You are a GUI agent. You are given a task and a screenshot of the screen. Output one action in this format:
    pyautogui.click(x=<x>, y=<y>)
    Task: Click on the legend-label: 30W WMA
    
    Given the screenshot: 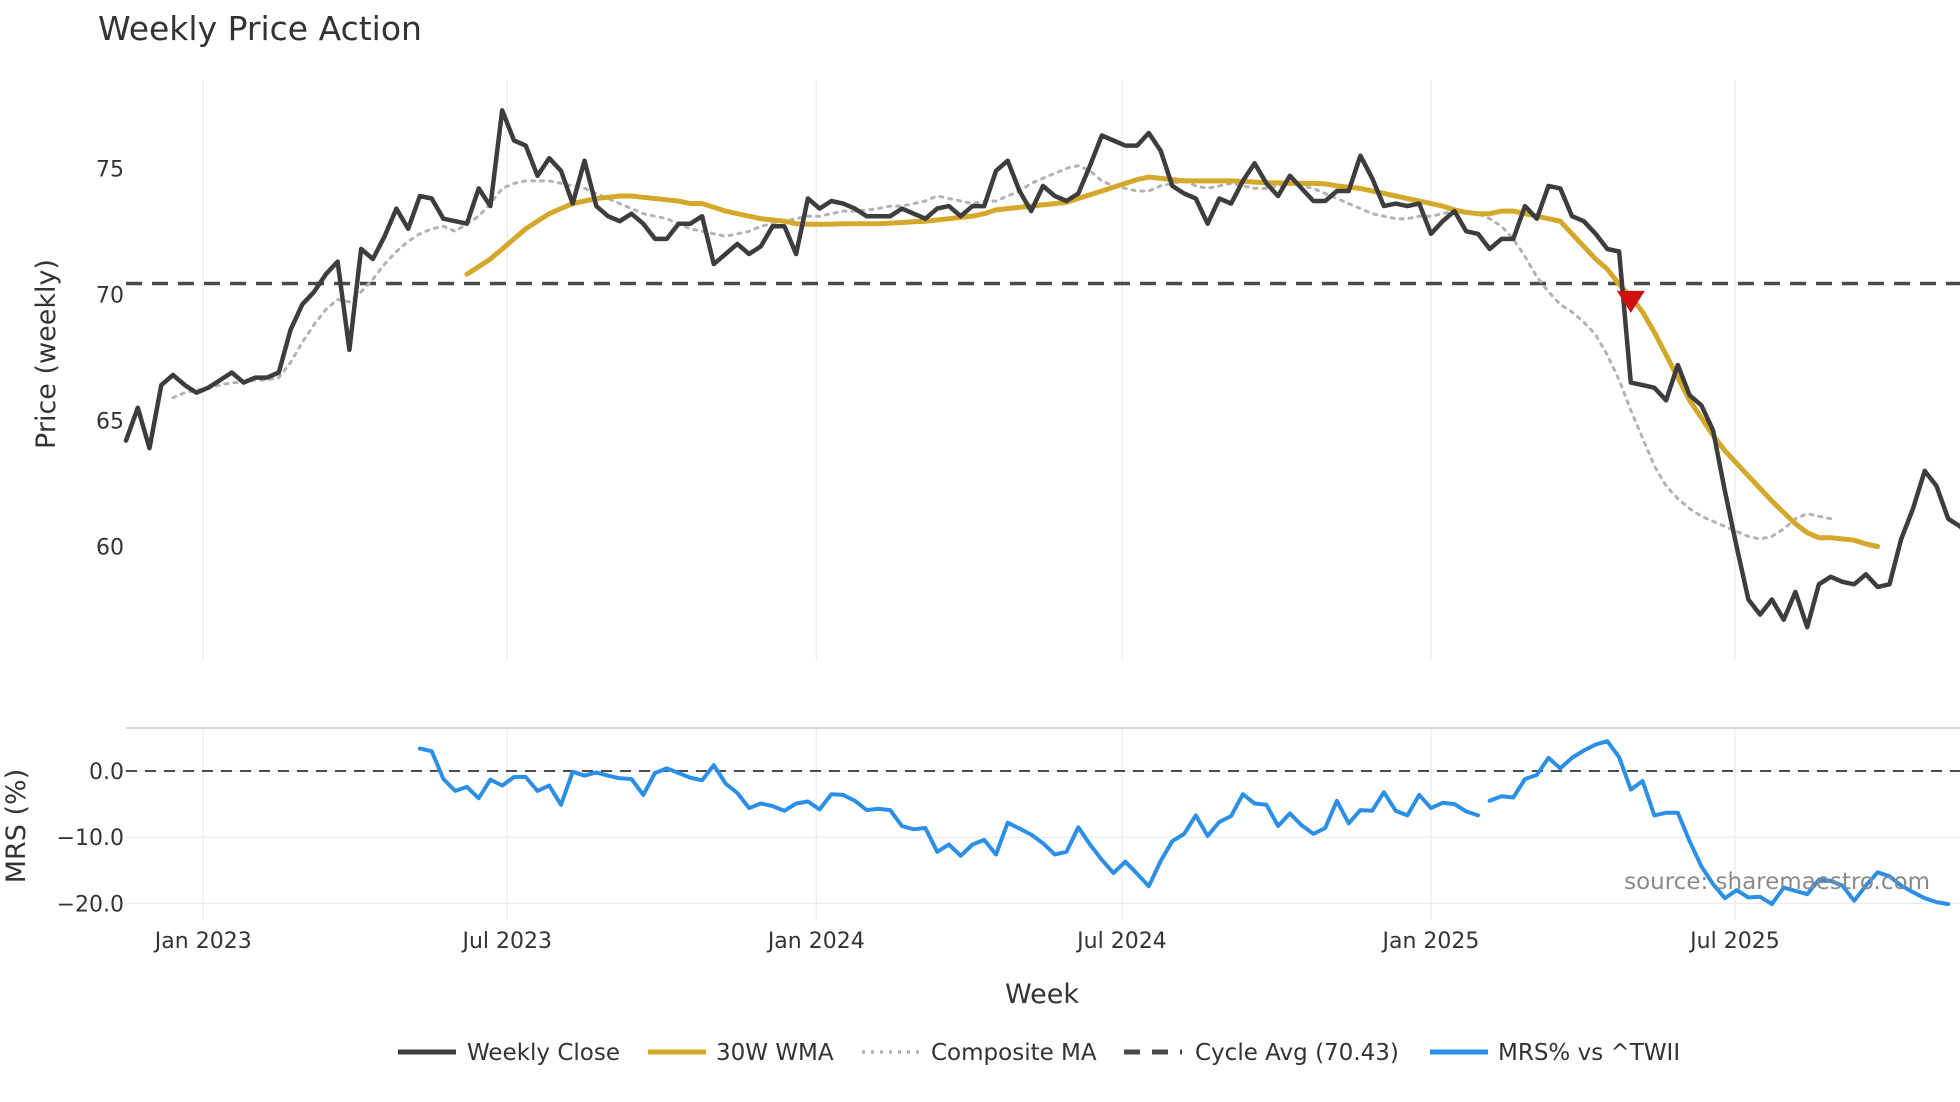 What is the action you would take?
    pyautogui.click(x=775, y=1053)
    